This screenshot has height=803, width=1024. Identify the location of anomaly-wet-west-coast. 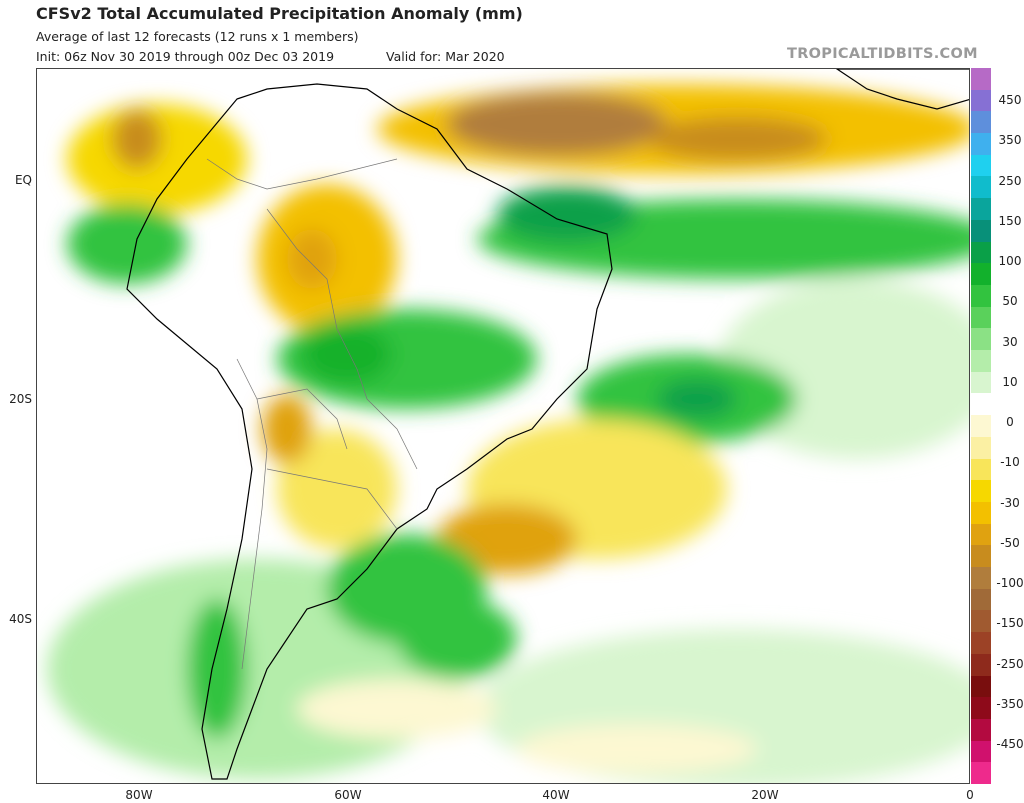
(127, 244).